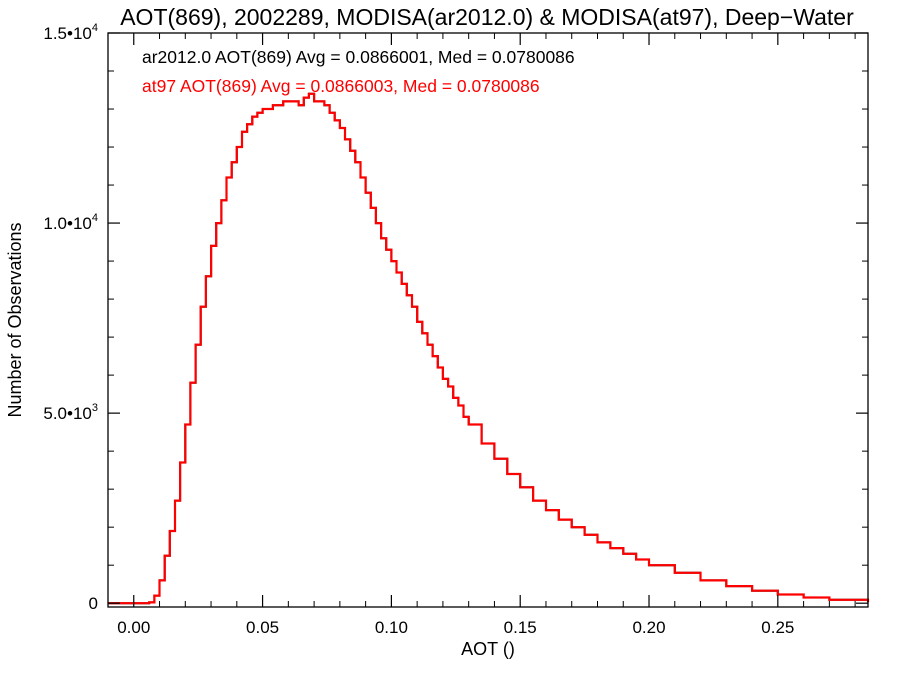  Describe the element at coordinates (262, 627) in the screenshot. I see `x-tick-label: 0.05` at that location.